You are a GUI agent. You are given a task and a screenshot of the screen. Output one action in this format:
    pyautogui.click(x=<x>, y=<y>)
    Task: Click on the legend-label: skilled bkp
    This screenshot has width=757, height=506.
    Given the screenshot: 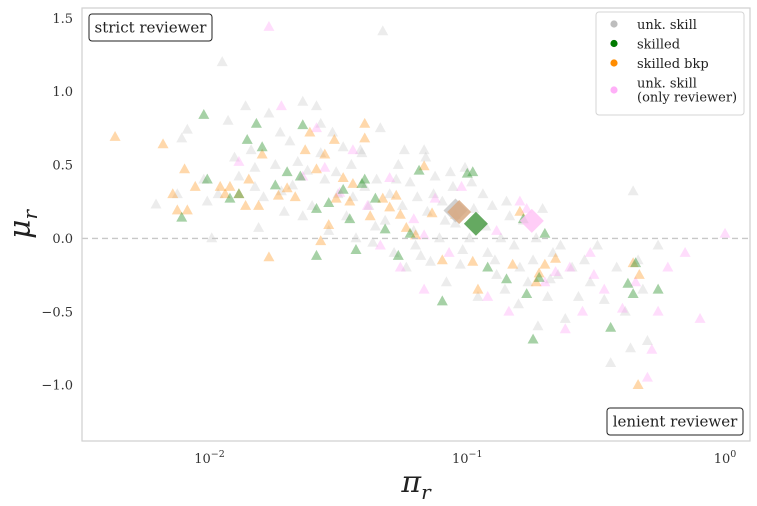 What is the action you would take?
    pyautogui.click(x=673, y=64)
    